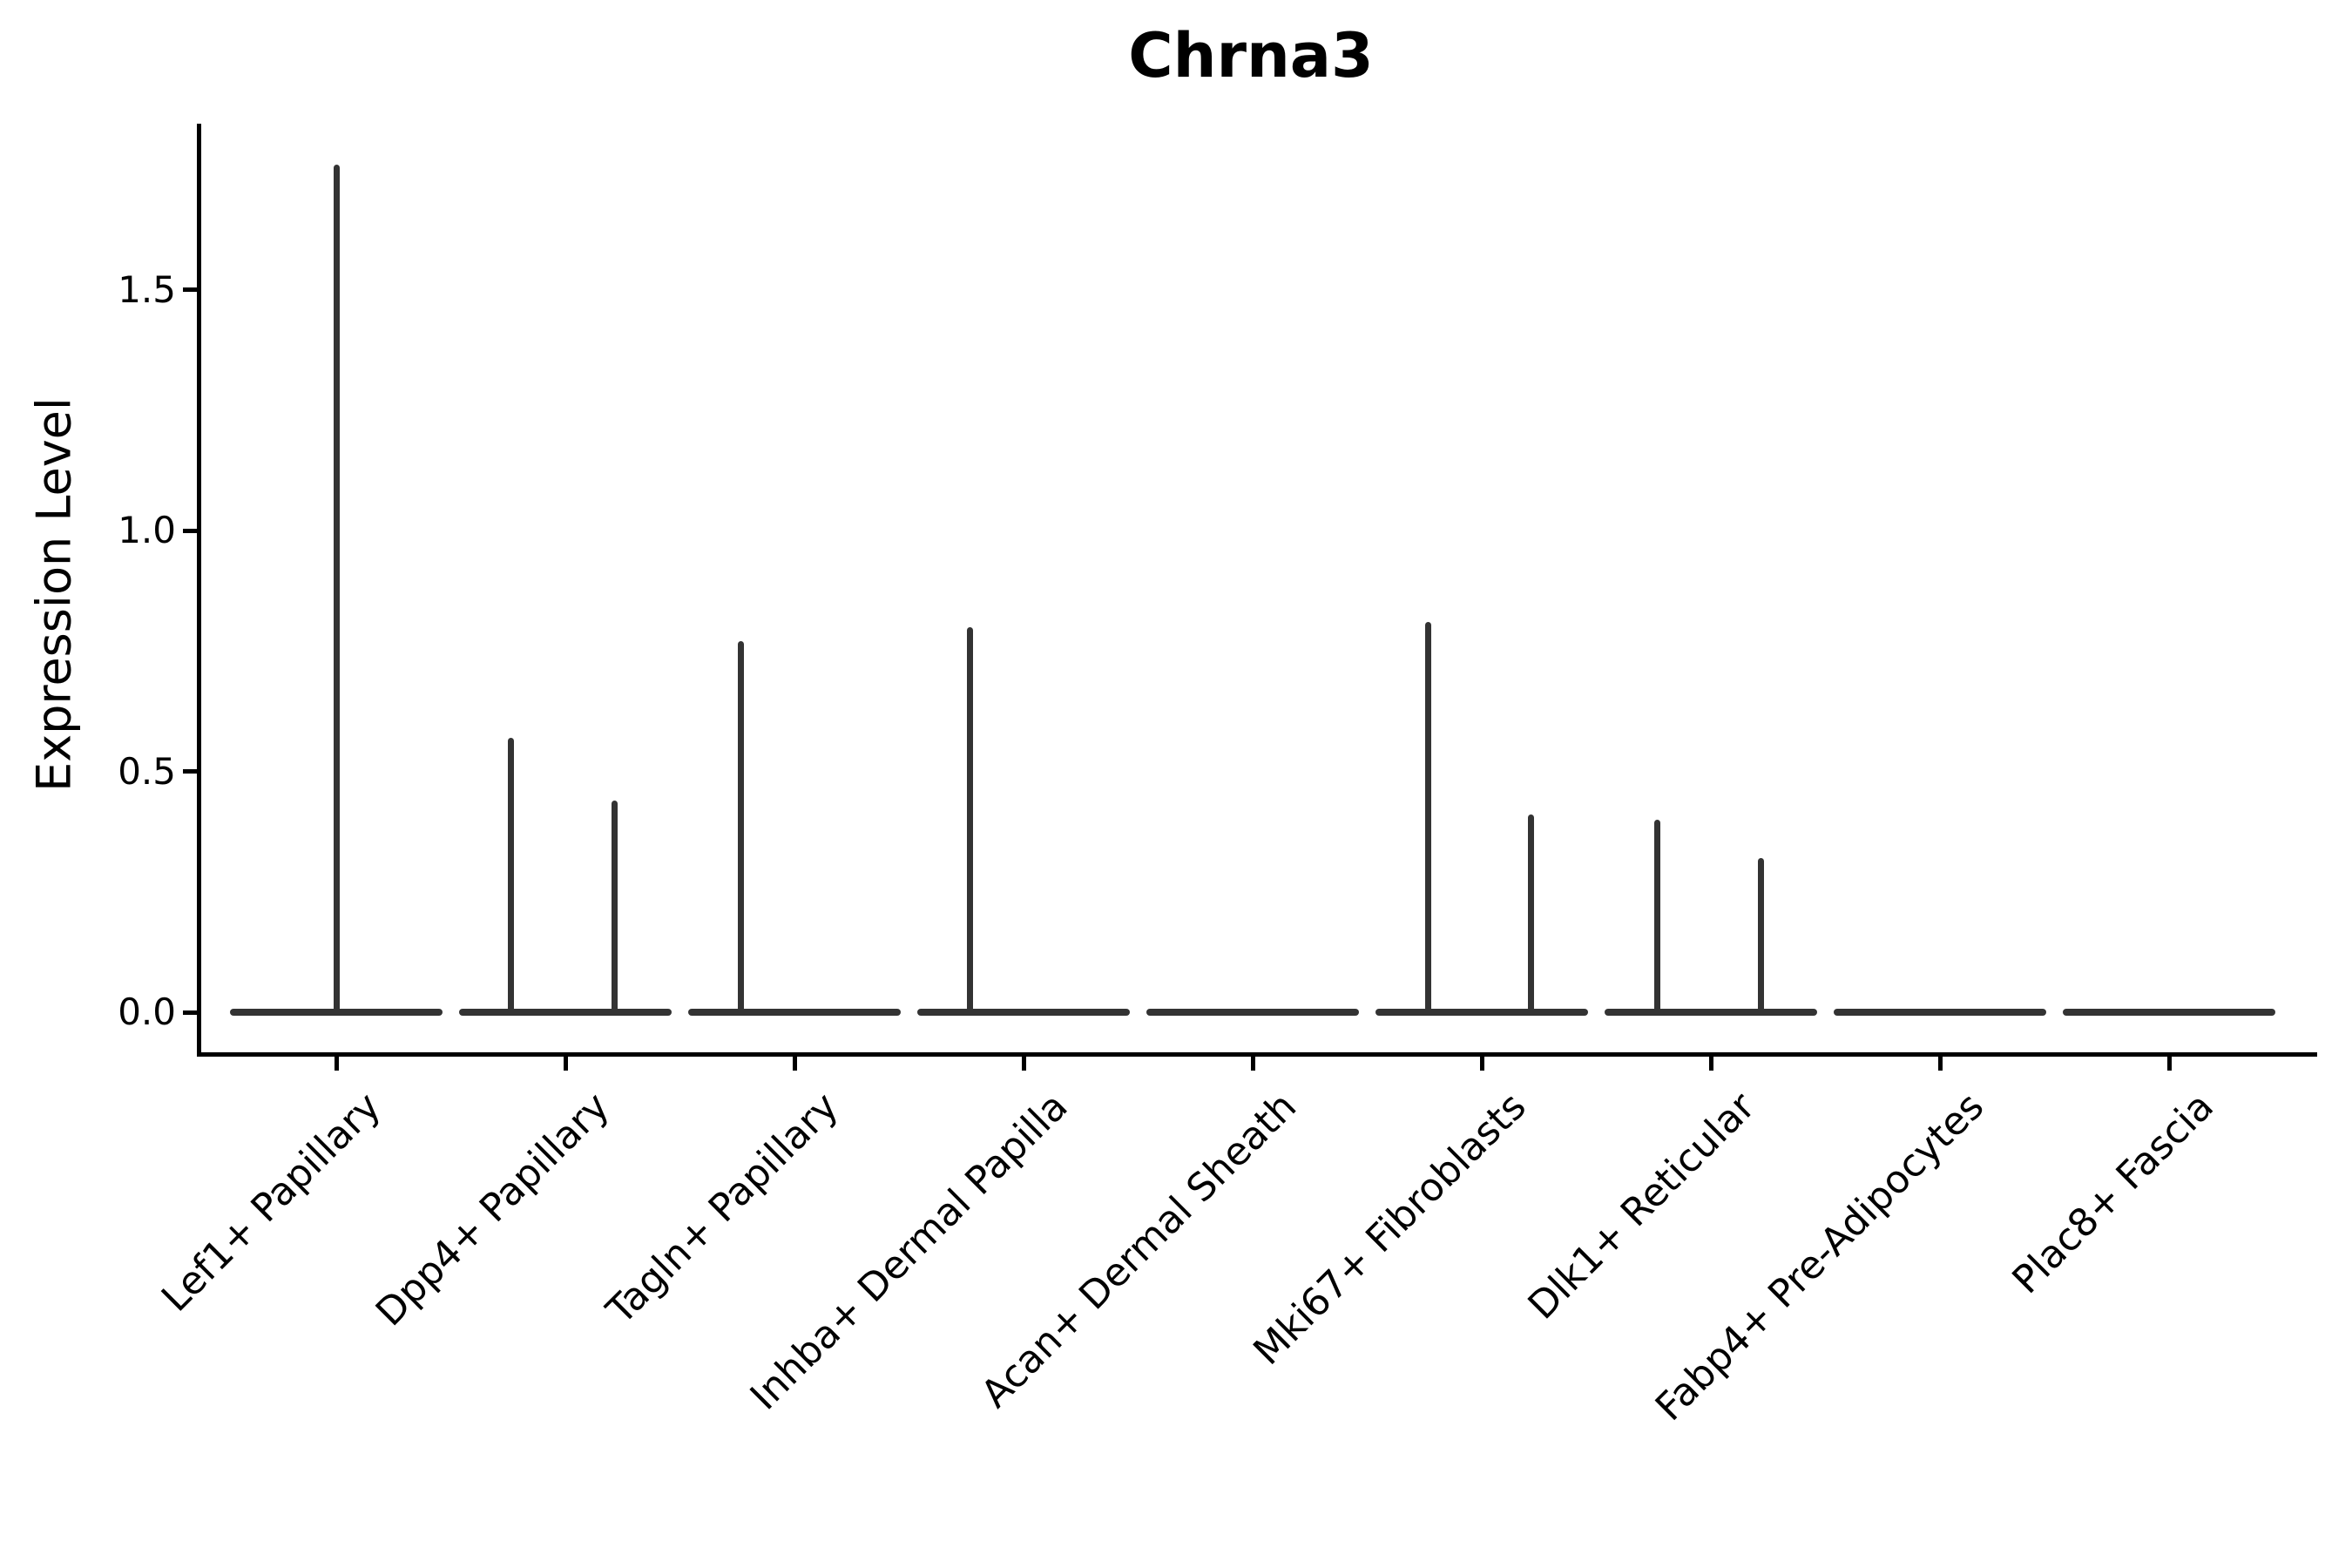  I want to click on y-axis-spine, so click(199, 590).